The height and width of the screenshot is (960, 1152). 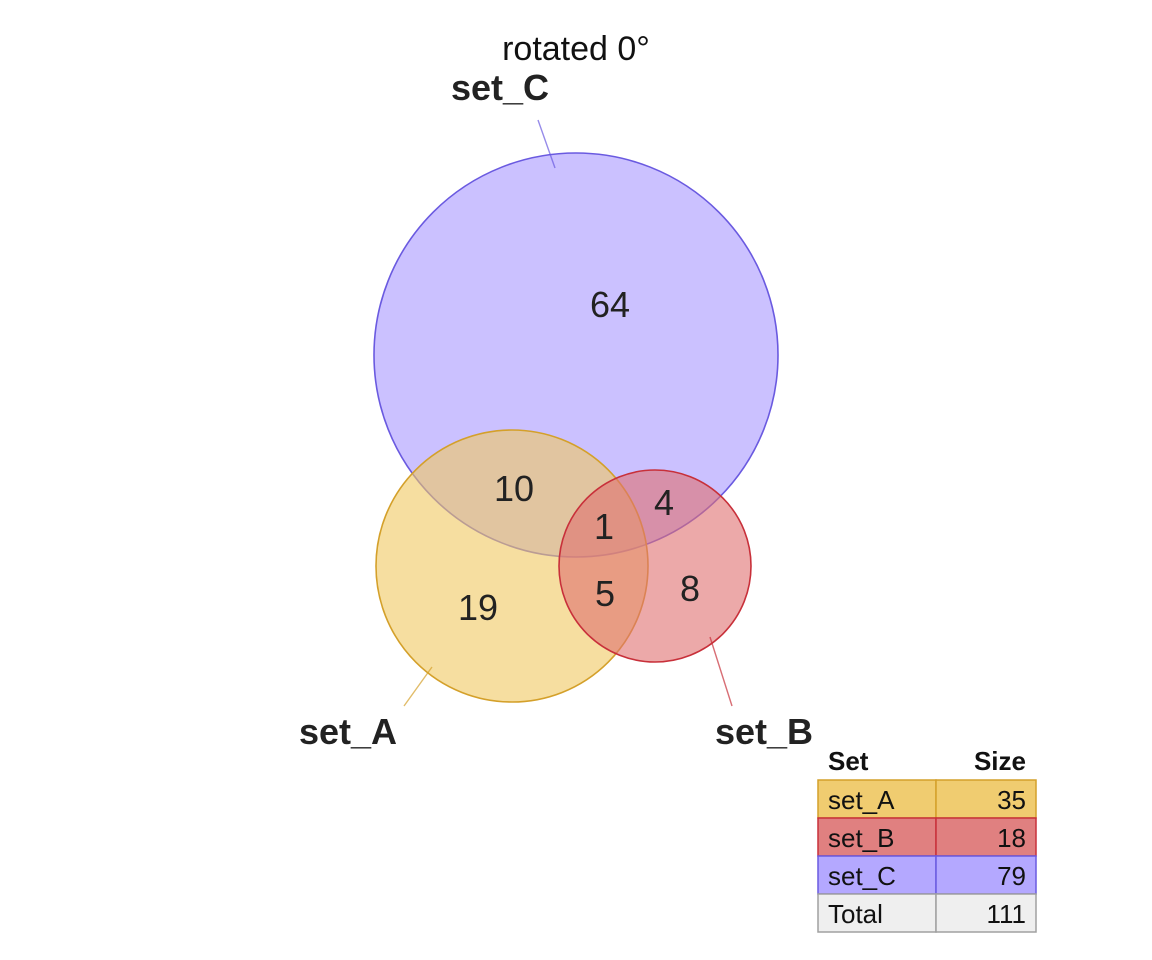 What do you see at coordinates (500, 87) in the screenshot?
I see `set-label-set-c: set_C` at bounding box center [500, 87].